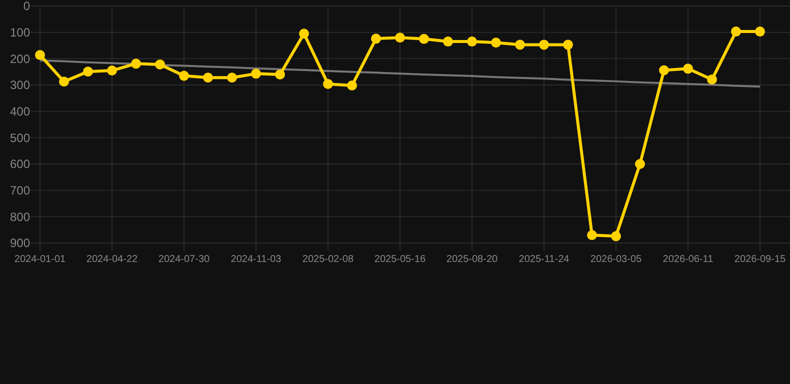 Image resolution: width=790 pixels, height=384 pixels. Describe the element at coordinates (328, 259) in the screenshot. I see `x-tick-label: 2025-02-08` at that location.